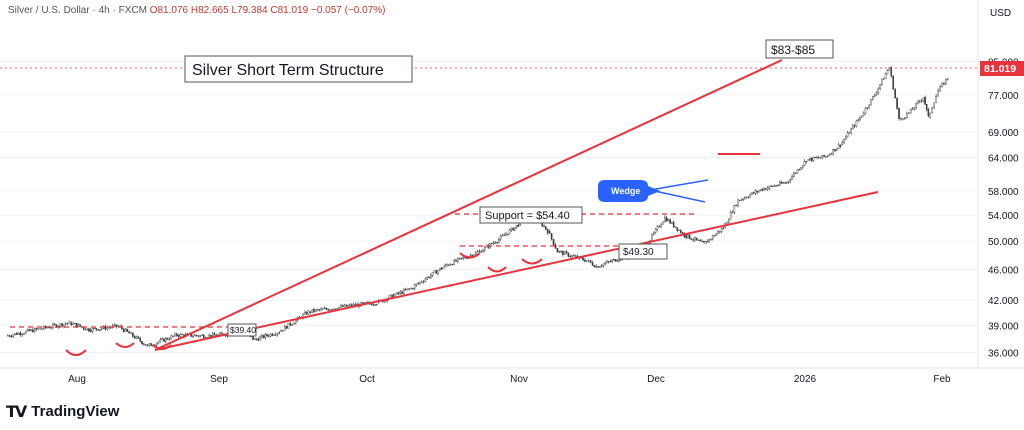  Describe the element at coordinates (679, 185) in the screenshot. I see `wedge-upper-line` at that location.